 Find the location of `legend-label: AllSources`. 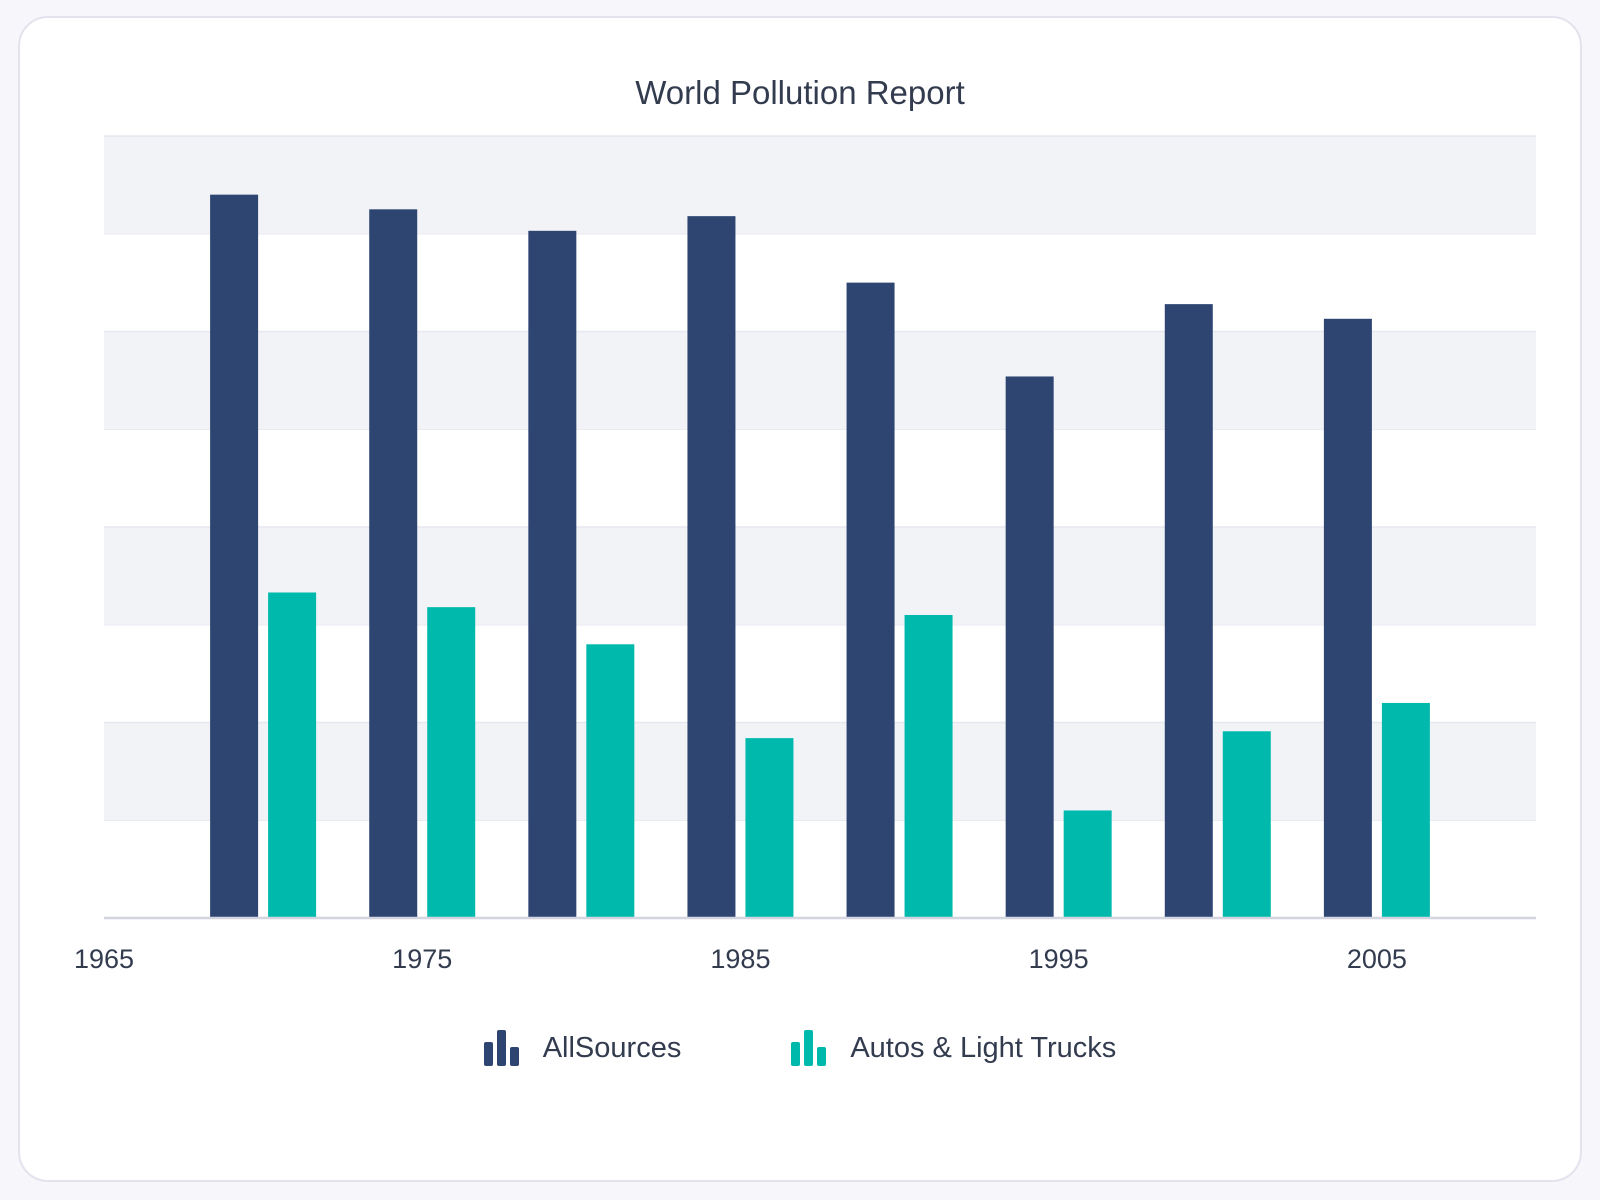

legend-label: AllSources is located at coordinates (612, 1047).